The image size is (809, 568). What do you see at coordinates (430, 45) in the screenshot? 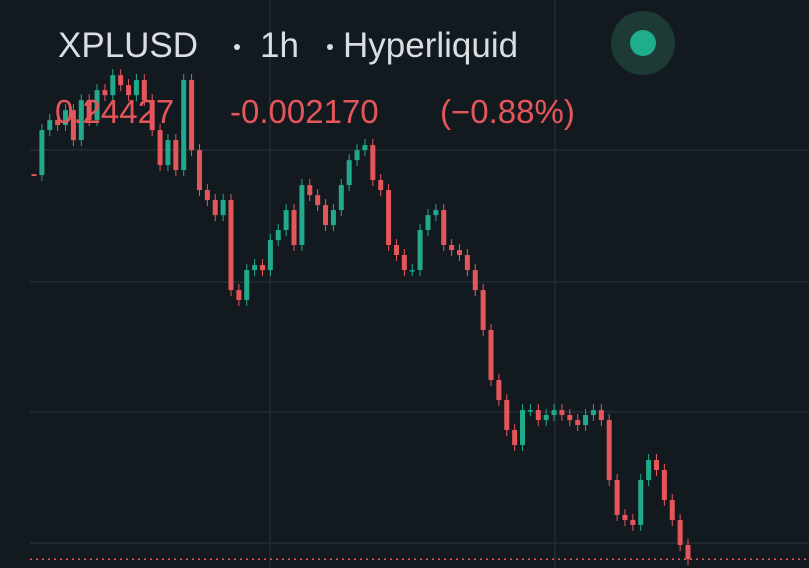
I see `exchange: Hyperliquid` at bounding box center [430, 45].